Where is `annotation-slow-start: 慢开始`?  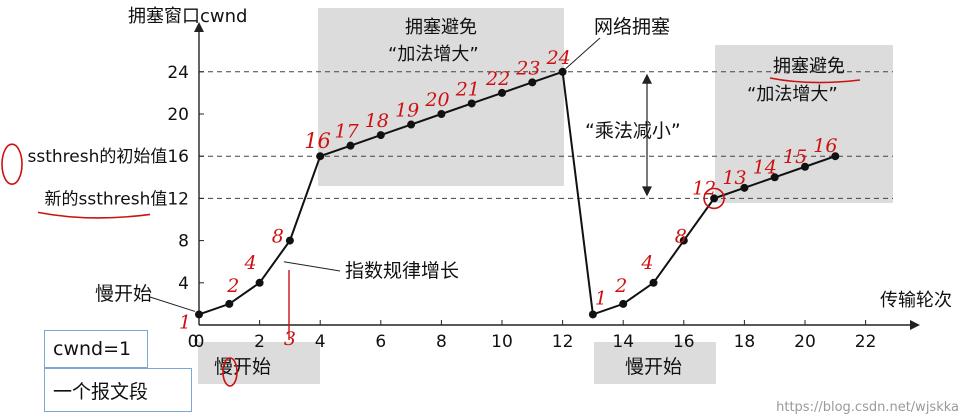 annotation-slow-start: 慢开始 is located at coordinates (123, 294).